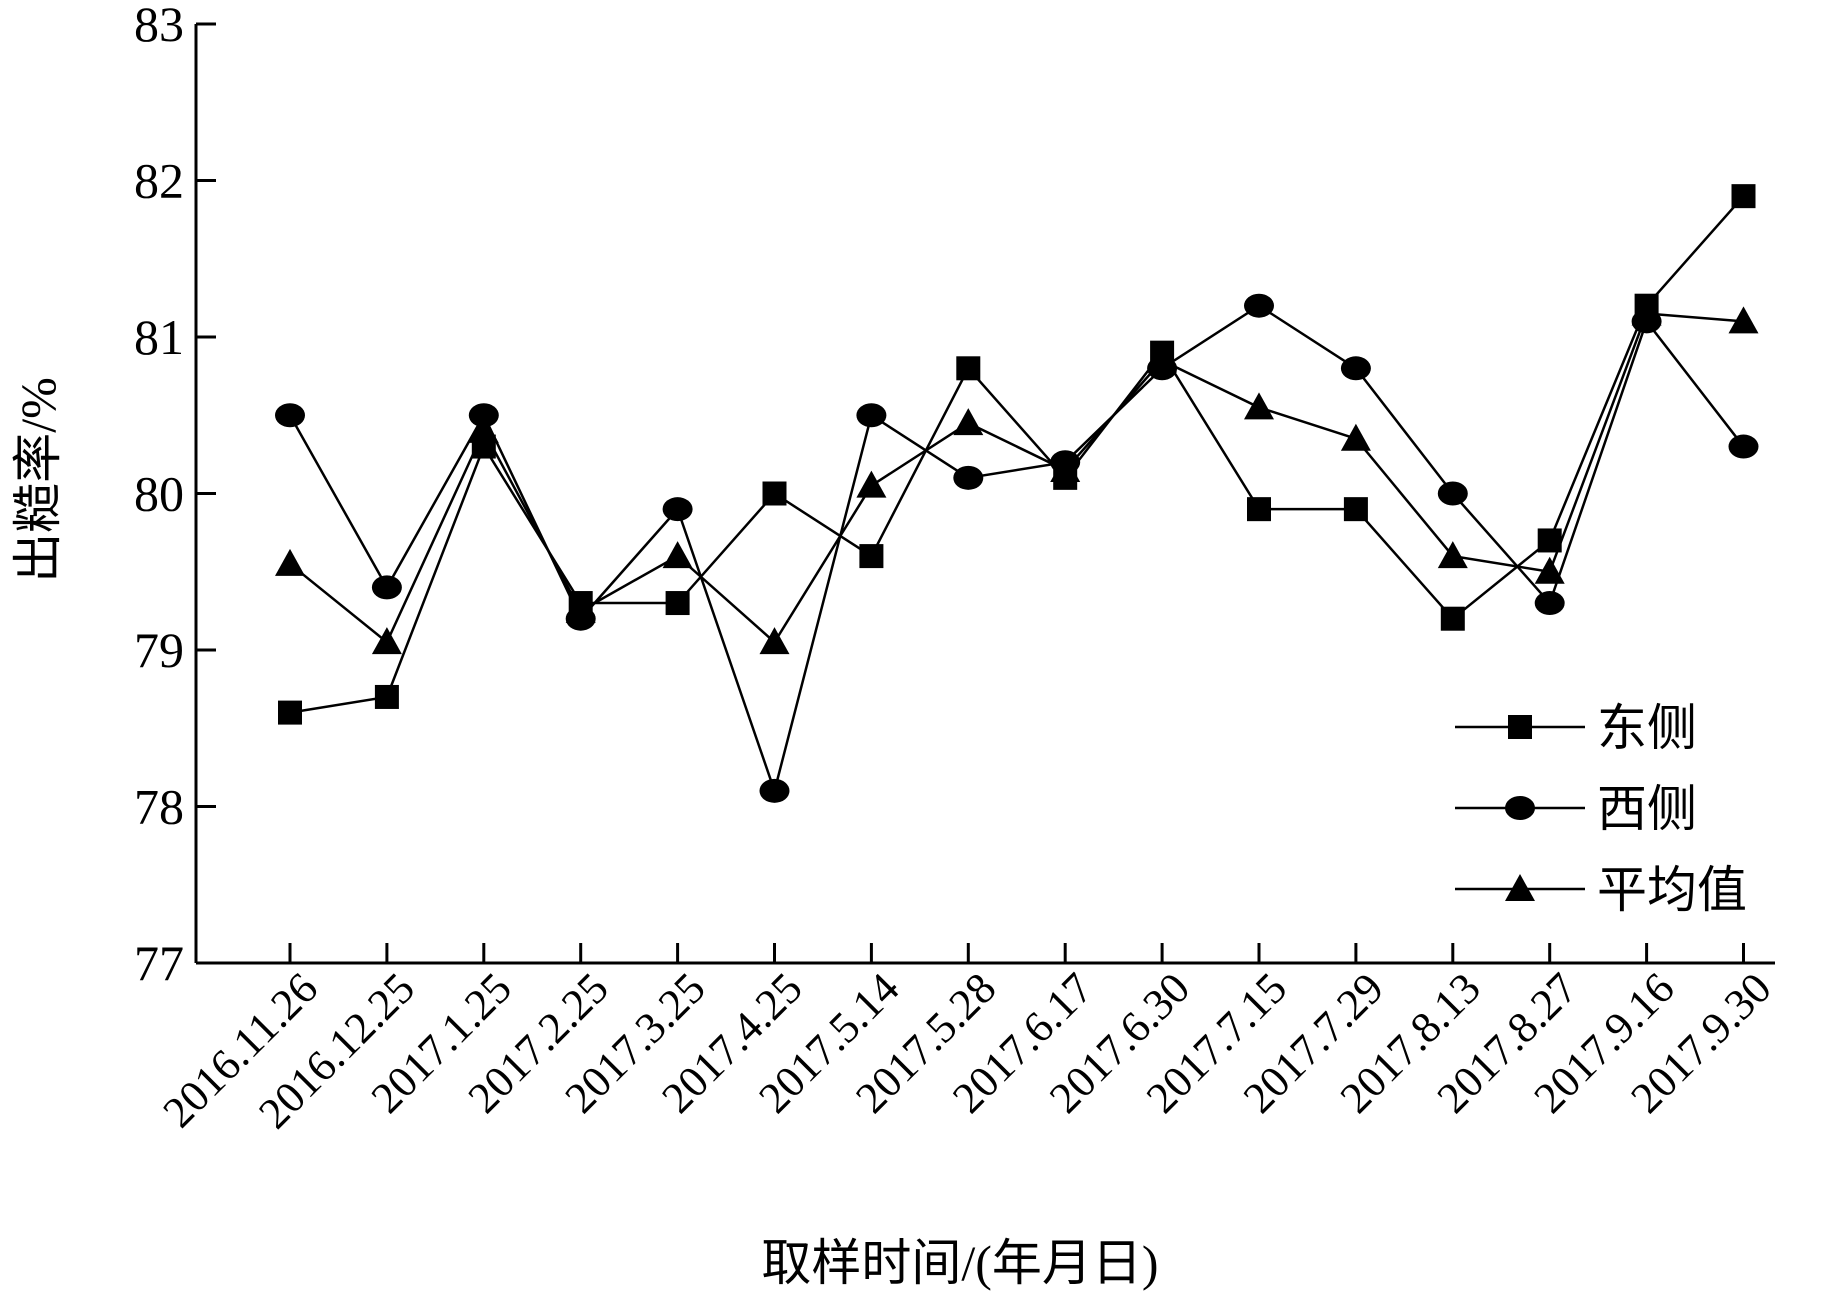 The image size is (1847, 1304). I want to click on y-tick-label: 79, so click(159, 650).